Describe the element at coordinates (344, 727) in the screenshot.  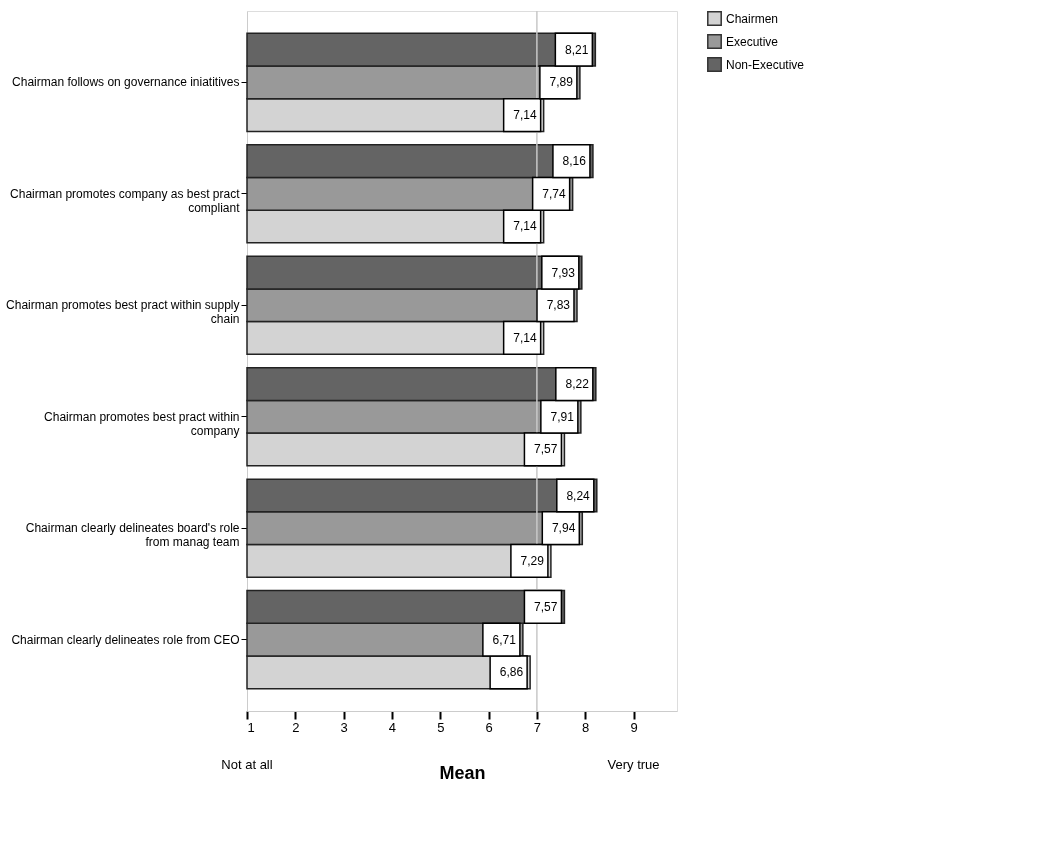
I see `x-tick-label: 3` at that location.